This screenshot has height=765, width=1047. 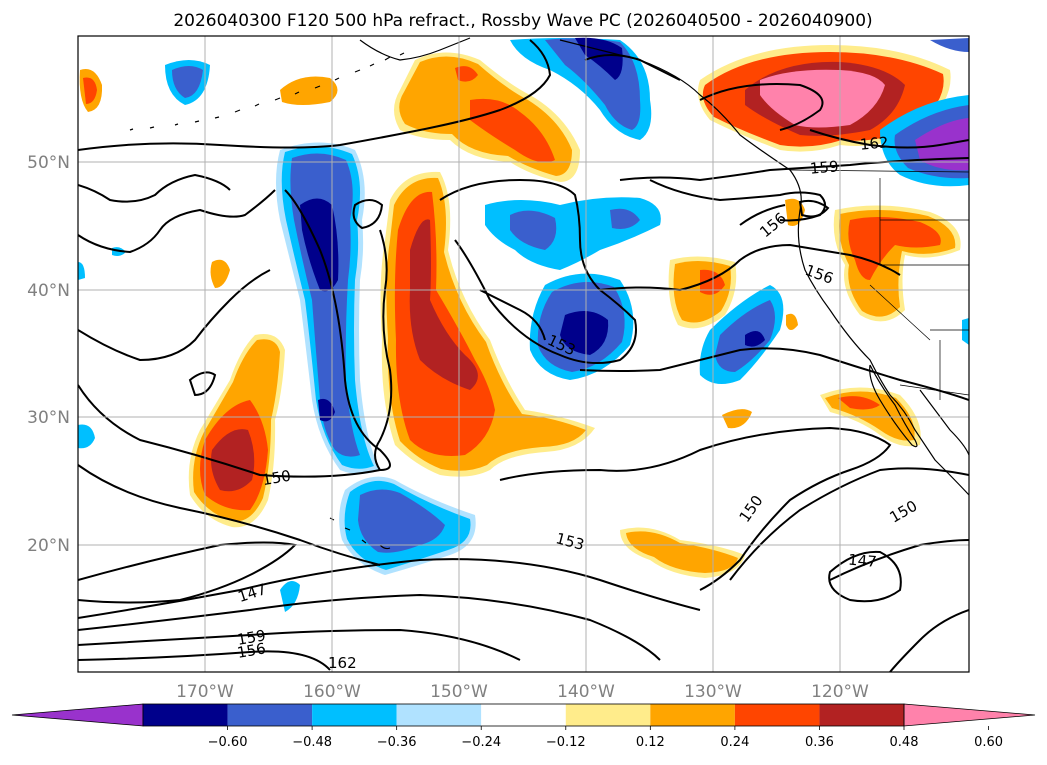 What do you see at coordinates (342, 663) in the screenshot?
I see `contour-label: 162` at bounding box center [342, 663].